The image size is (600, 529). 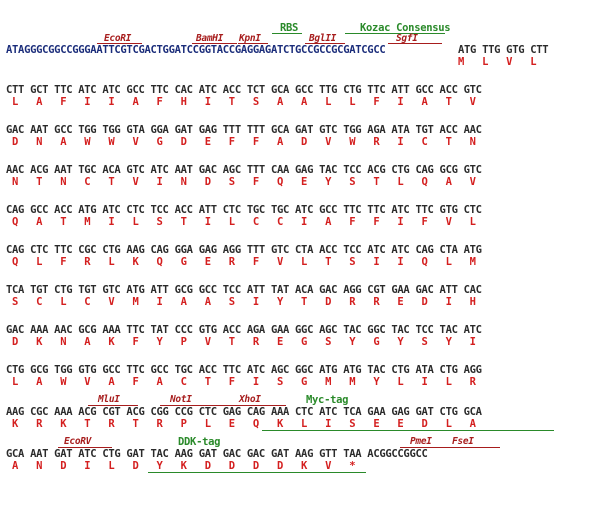 I want to click on pmei-underline, so click(x=425, y=447).